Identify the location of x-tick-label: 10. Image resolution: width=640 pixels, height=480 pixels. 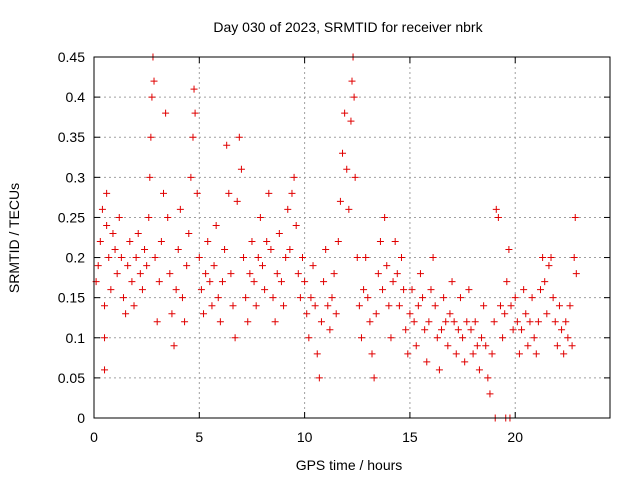
(305, 437).